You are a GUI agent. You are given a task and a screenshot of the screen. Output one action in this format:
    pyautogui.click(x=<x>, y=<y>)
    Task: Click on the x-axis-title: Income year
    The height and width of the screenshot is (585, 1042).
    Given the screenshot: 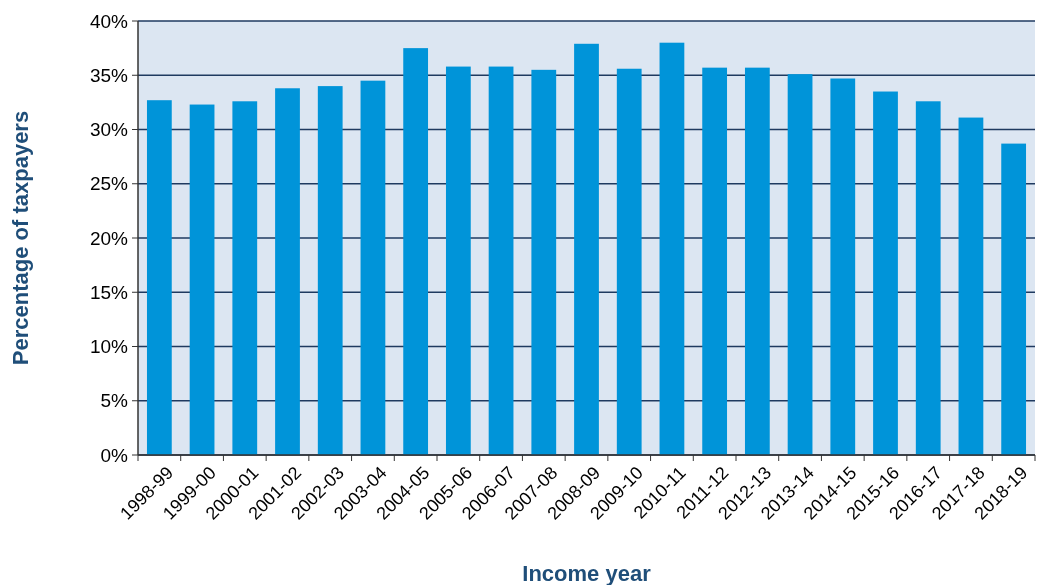 What is the action you would take?
    pyautogui.click(x=587, y=573)
    